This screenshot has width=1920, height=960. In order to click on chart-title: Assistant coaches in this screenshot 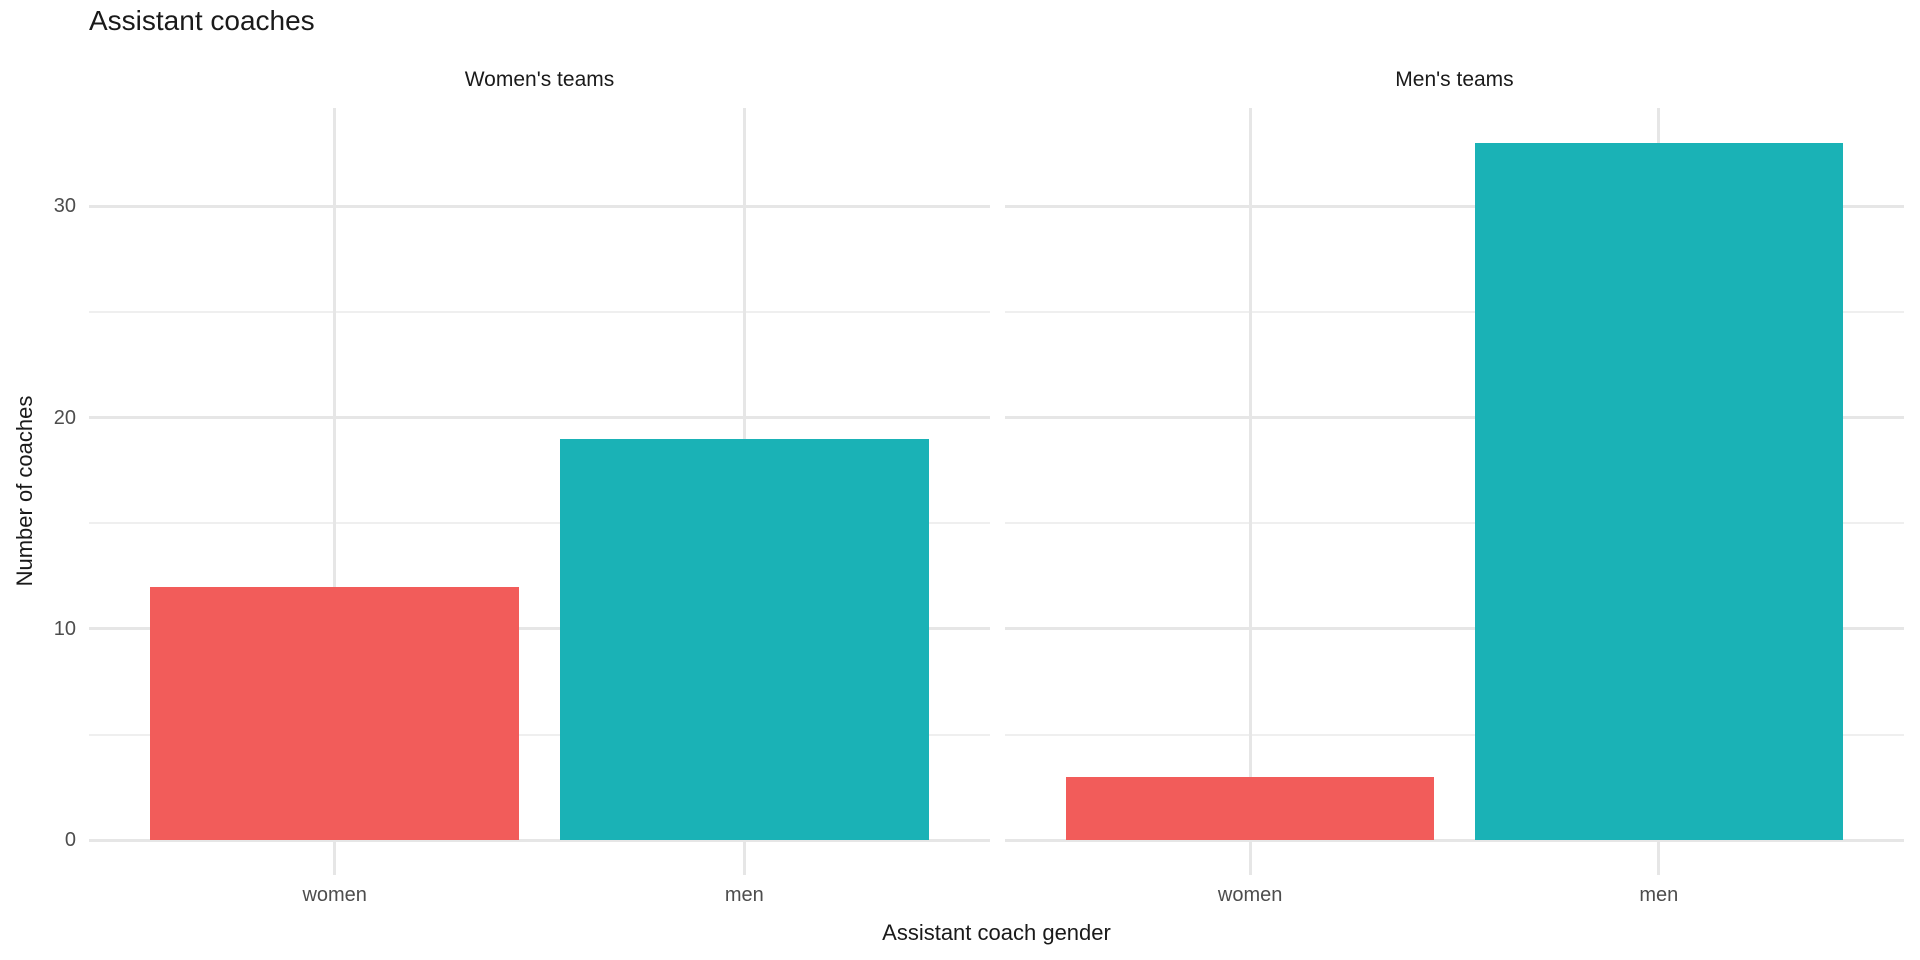, I will do `click(202, 20)`.